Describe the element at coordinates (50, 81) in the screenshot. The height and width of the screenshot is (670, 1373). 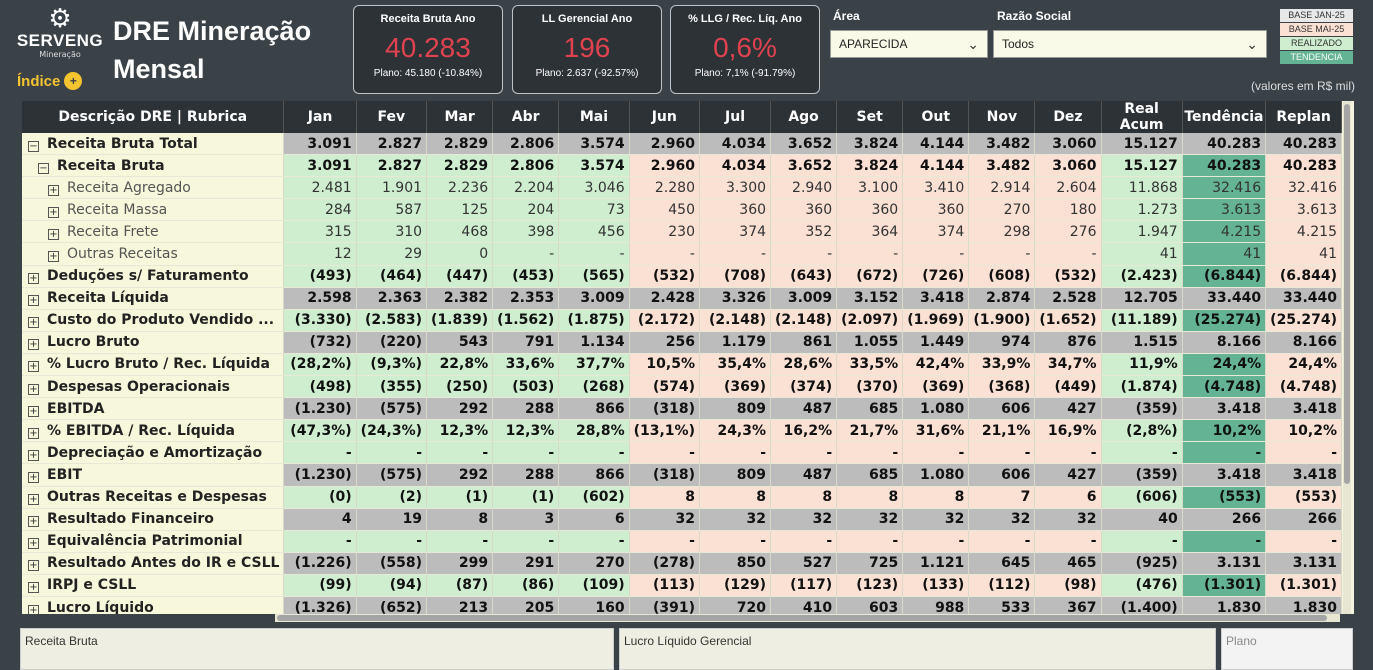
I see `indice-button: Índice +` at that location.